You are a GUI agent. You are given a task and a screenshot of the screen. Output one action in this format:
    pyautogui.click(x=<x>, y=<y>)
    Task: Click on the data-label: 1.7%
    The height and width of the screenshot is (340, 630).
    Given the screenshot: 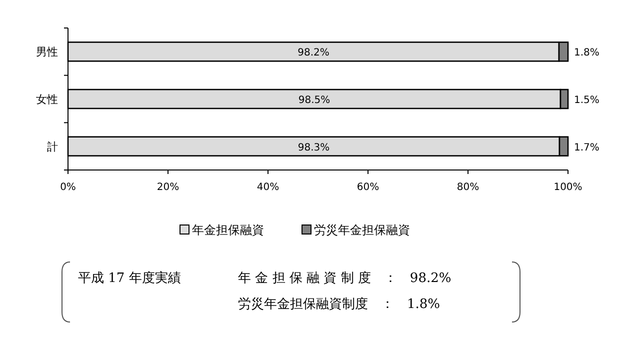 What is the action you would take?
    pyautogui.click(x=587, y=148)
    